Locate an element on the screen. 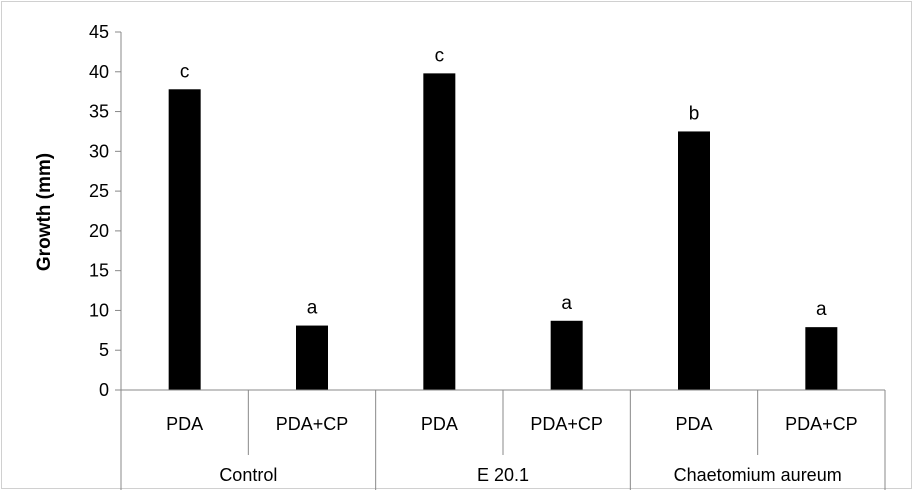 Image resolution: width=914 pixels, height=495 pixels. x-group-label: E 20.1 is located at coordinates (503, 475).